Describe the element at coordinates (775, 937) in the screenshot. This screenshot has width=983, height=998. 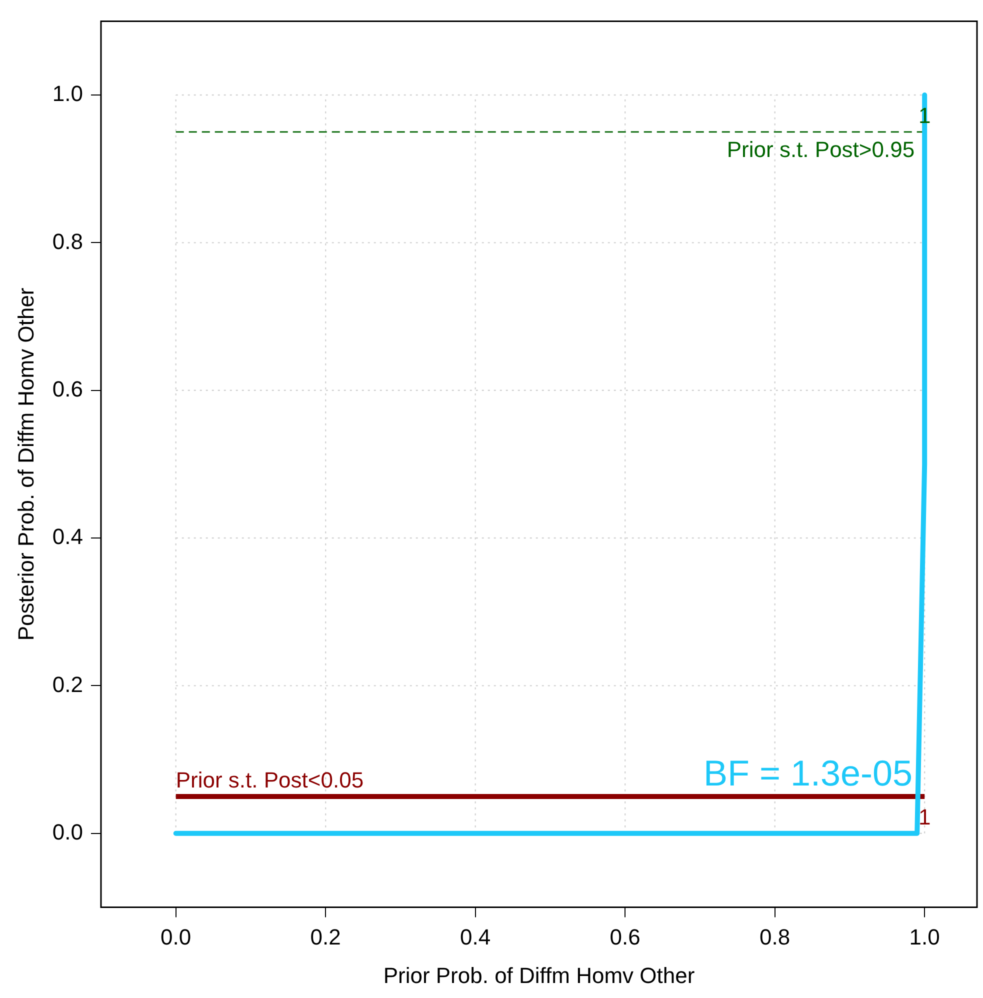
I see `x-tick-label: 0.8` at that location.